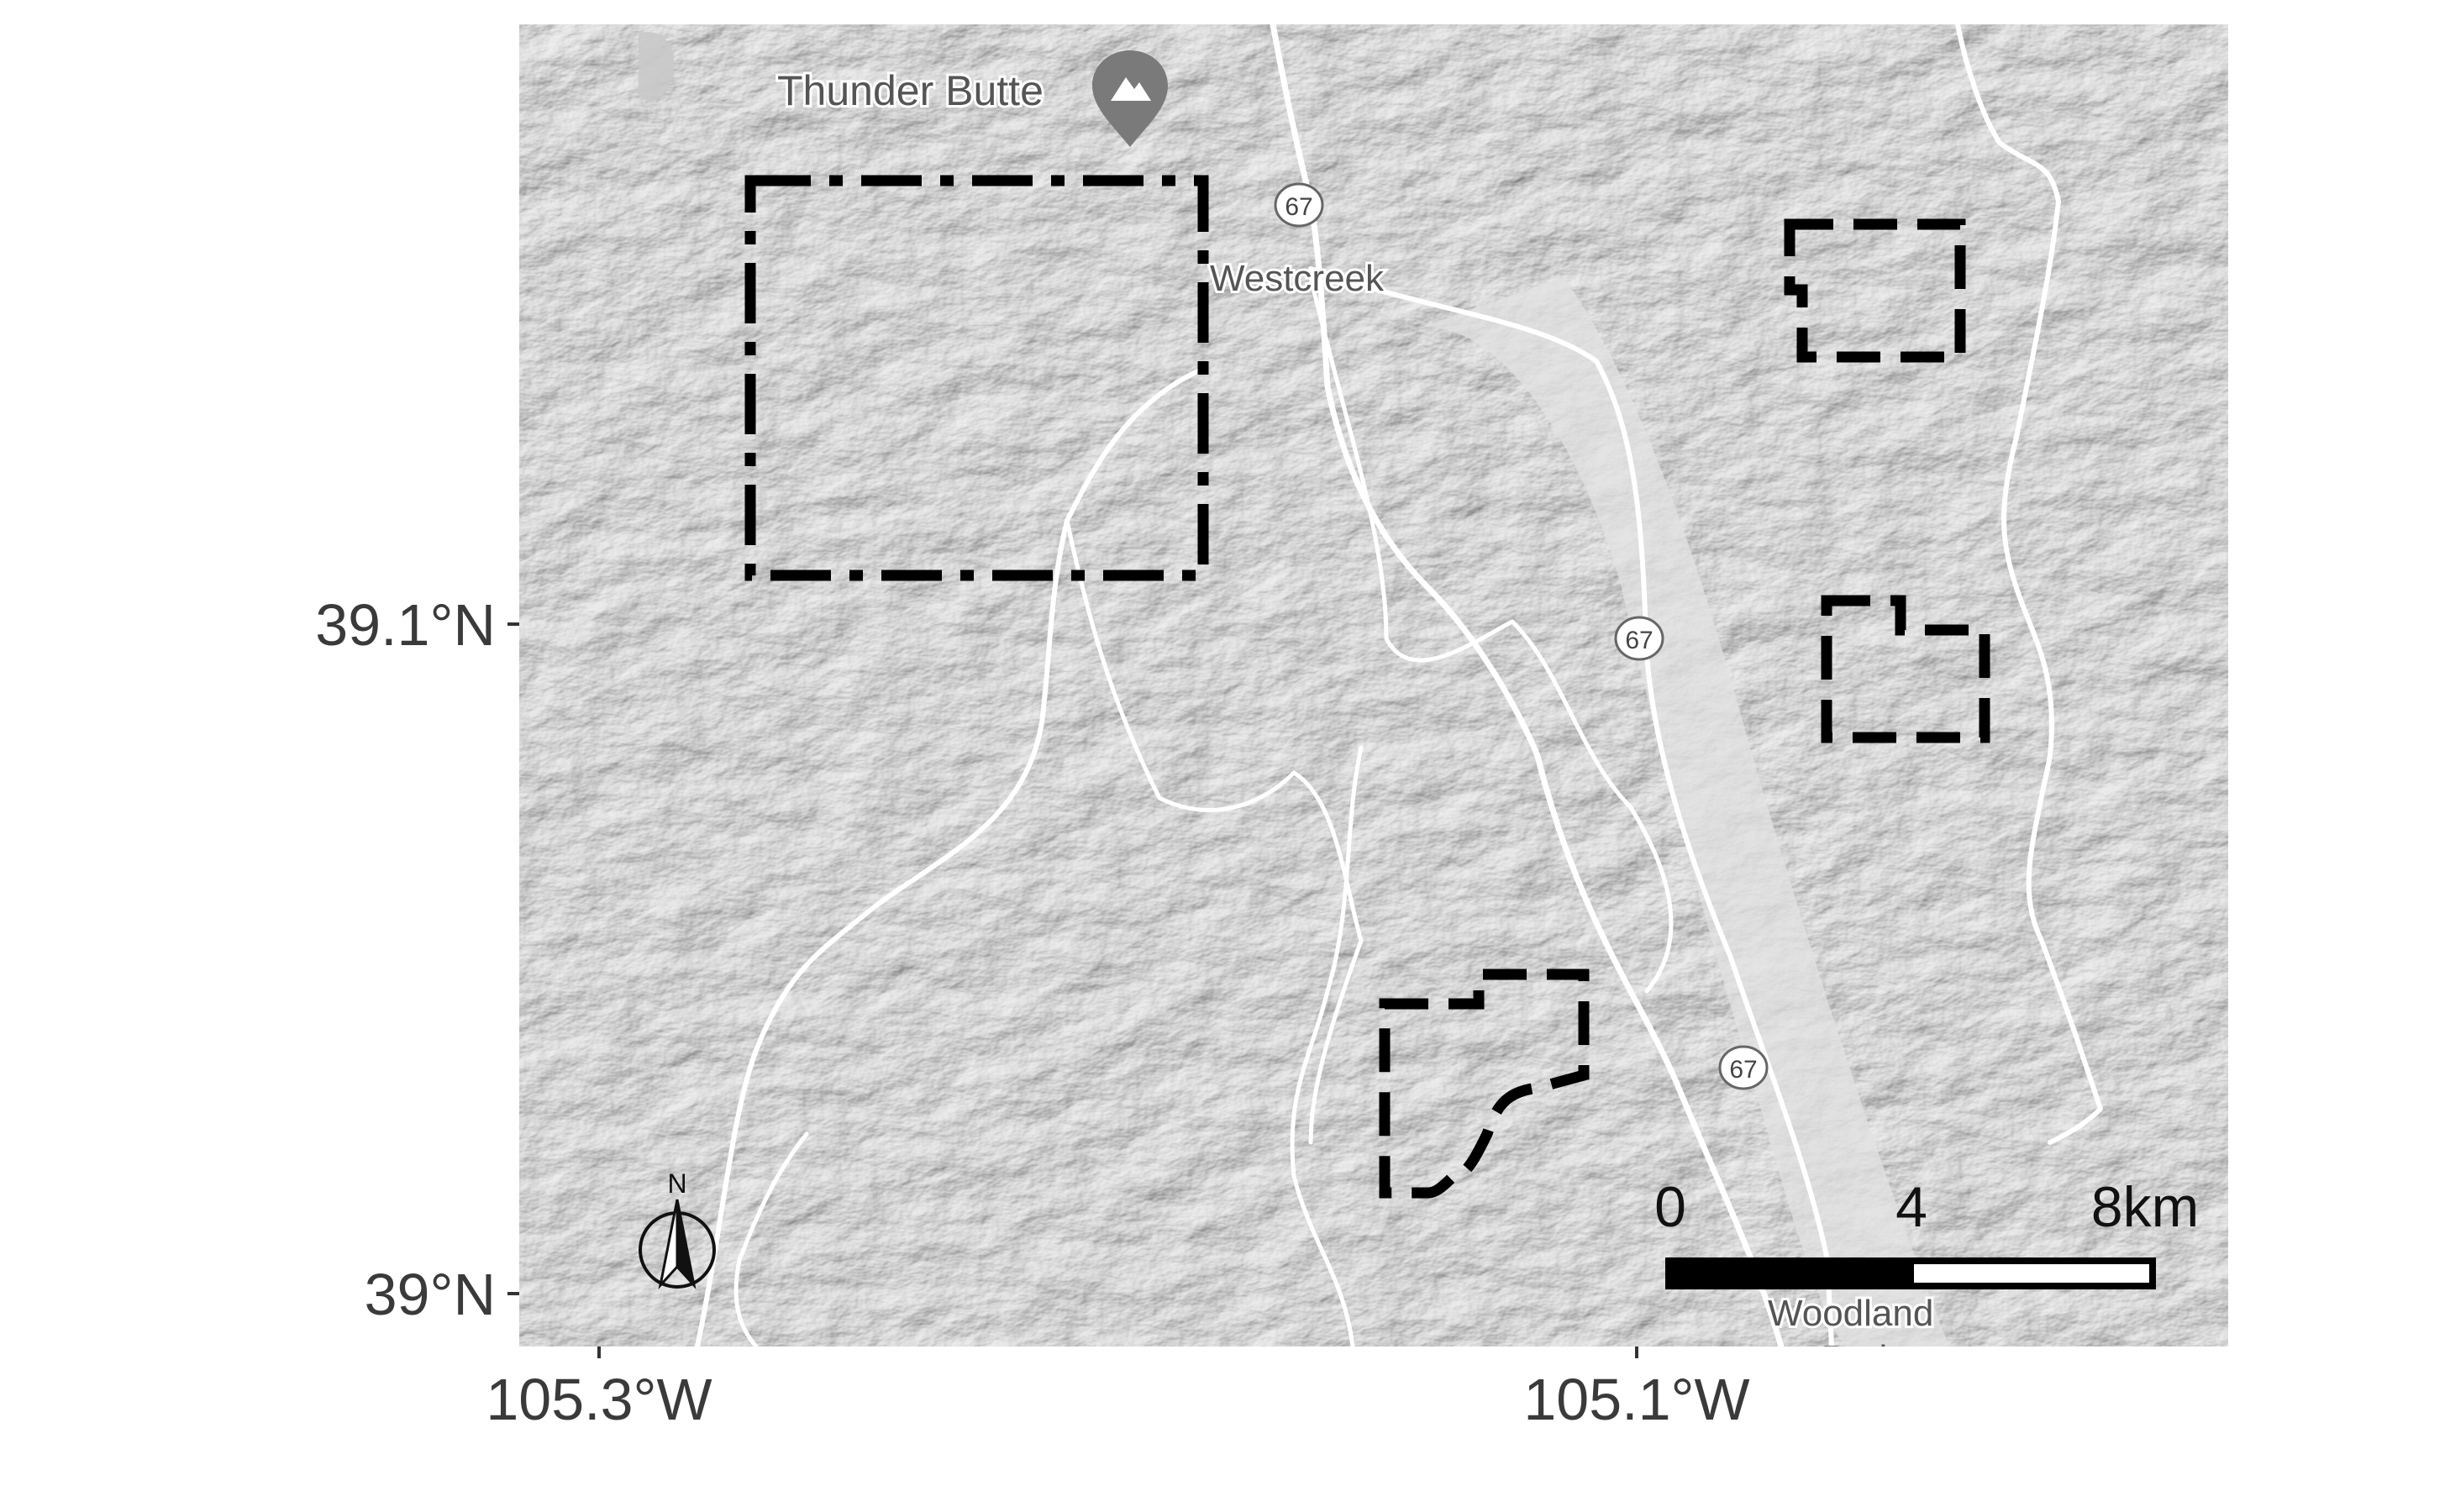 The height and width of the screenshot is (1512, 2450). Describe the element at coordinates (1215, 831) in the screenshot. I see `loop-road` at that location.